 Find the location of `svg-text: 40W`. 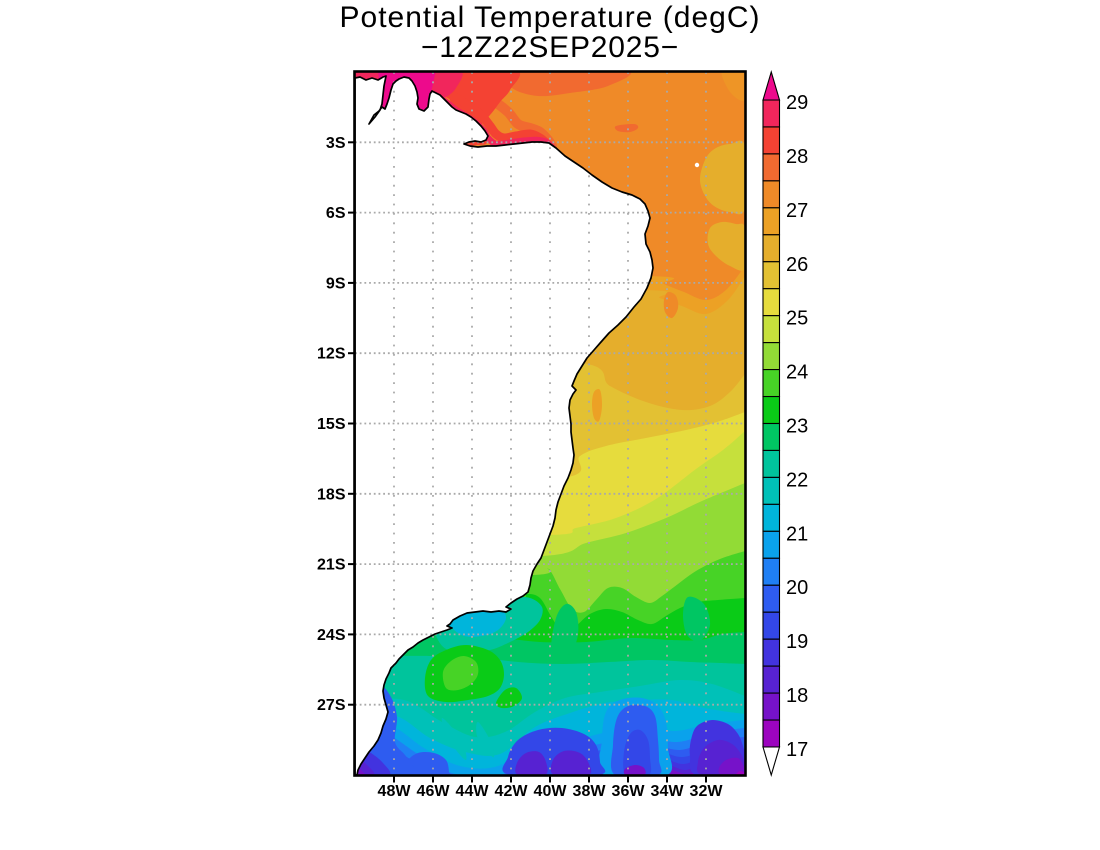

svg-text: 40W is located at coordinates (551, 791).